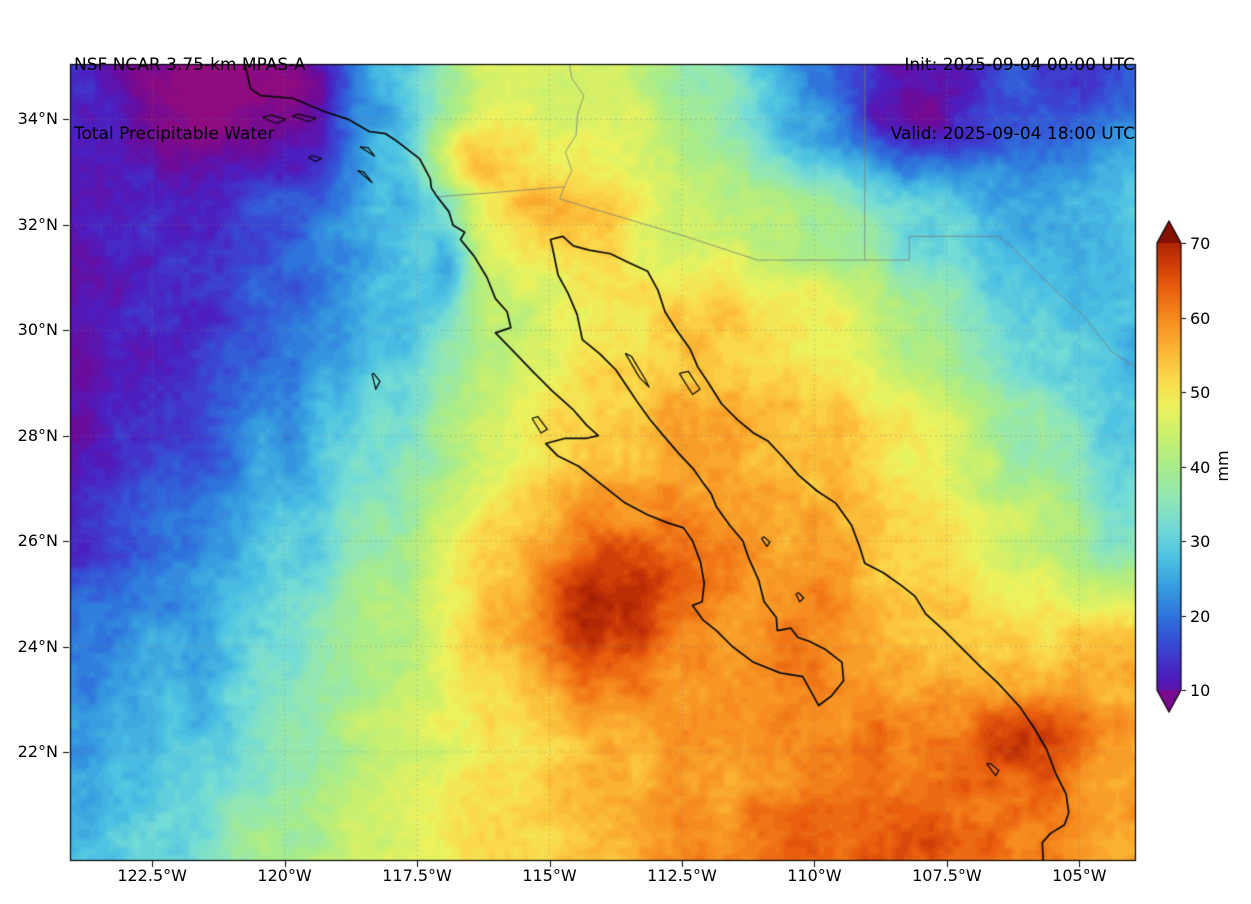 The image size is (1251, 904). What do you see at coordinates (37, 119) in the screenshot?
I see `y-tick-label: 34°N` at bounding box center [37, 119].